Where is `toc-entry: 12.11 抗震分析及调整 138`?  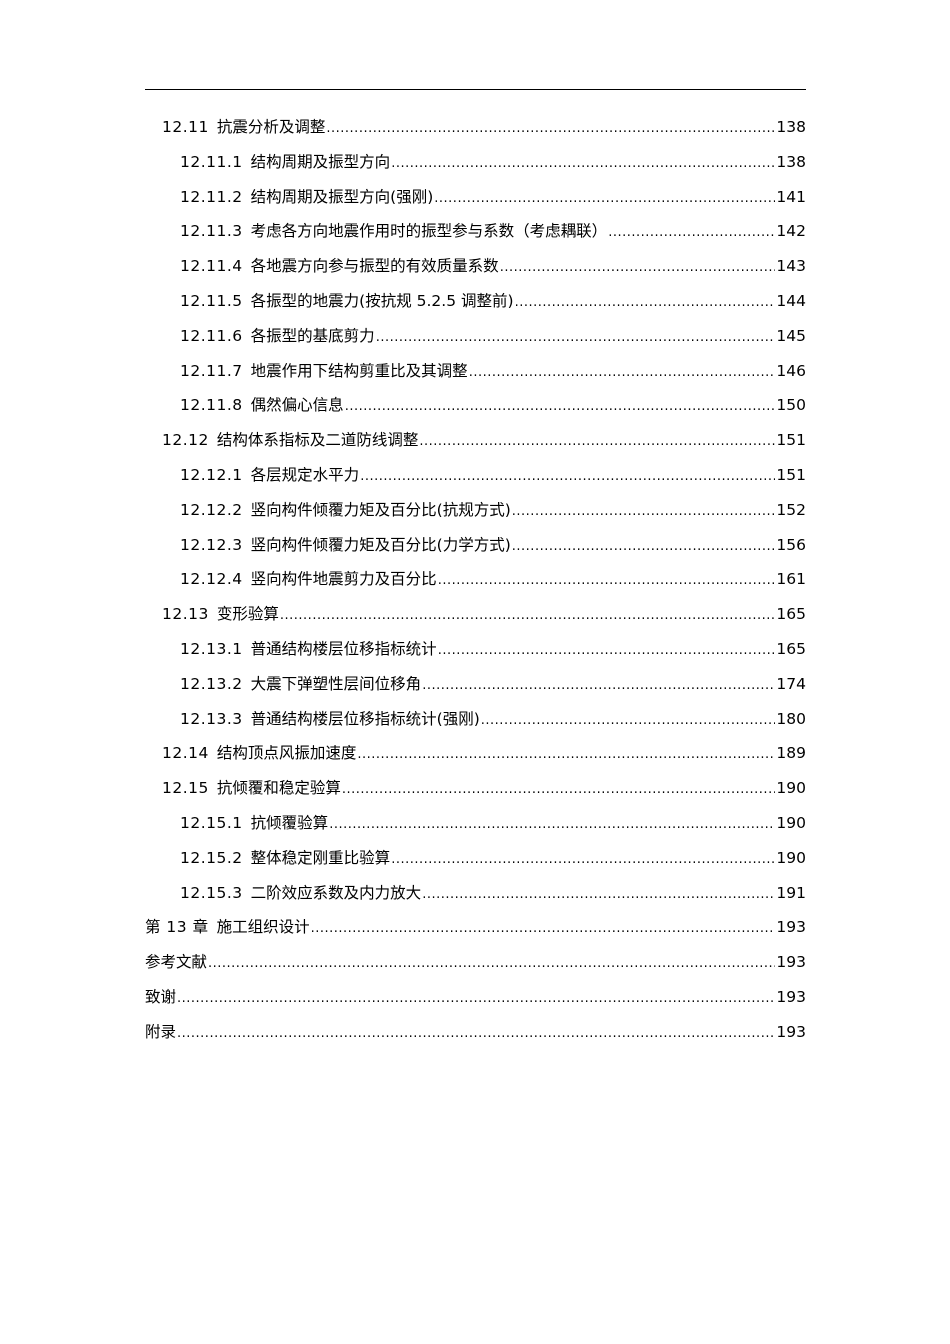 toc-entry: 12.11 抗震分析及调整 138 is located at coordinates (475, 133).